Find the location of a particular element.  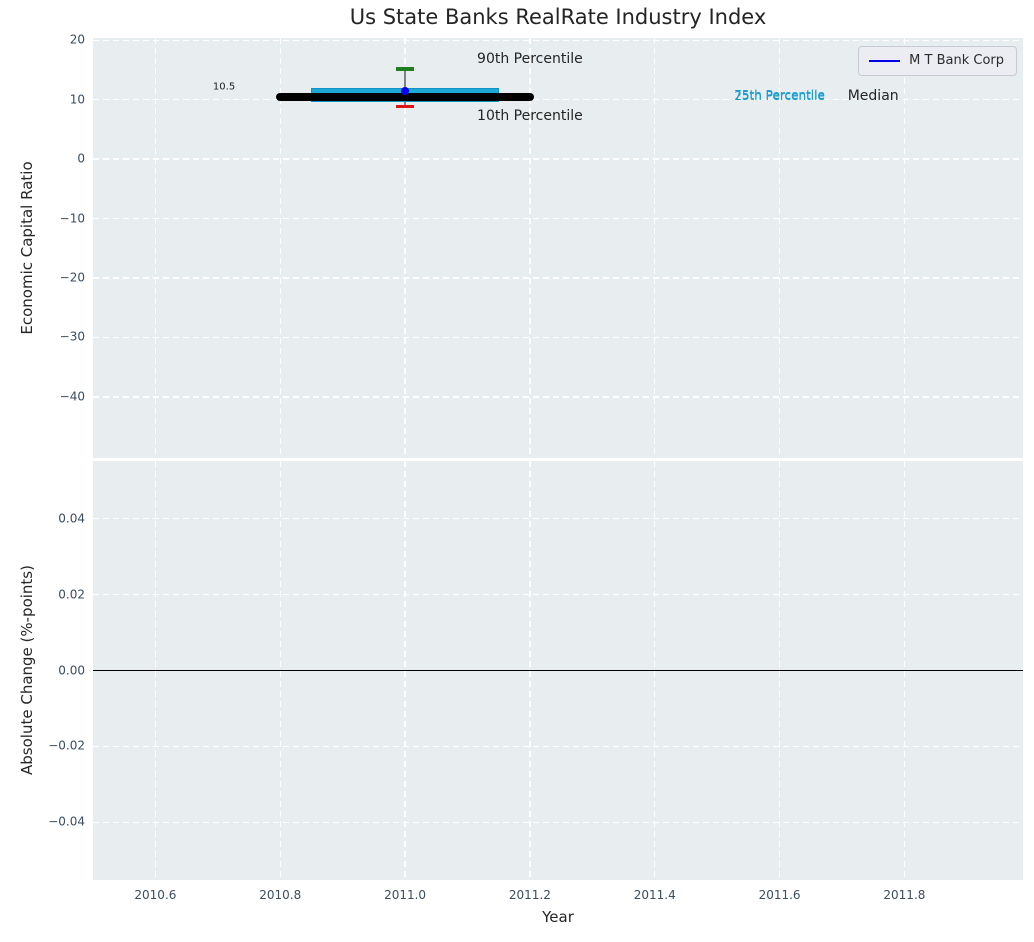

series-marker-m-t-bank-corp is located at coordinates (405, 91).